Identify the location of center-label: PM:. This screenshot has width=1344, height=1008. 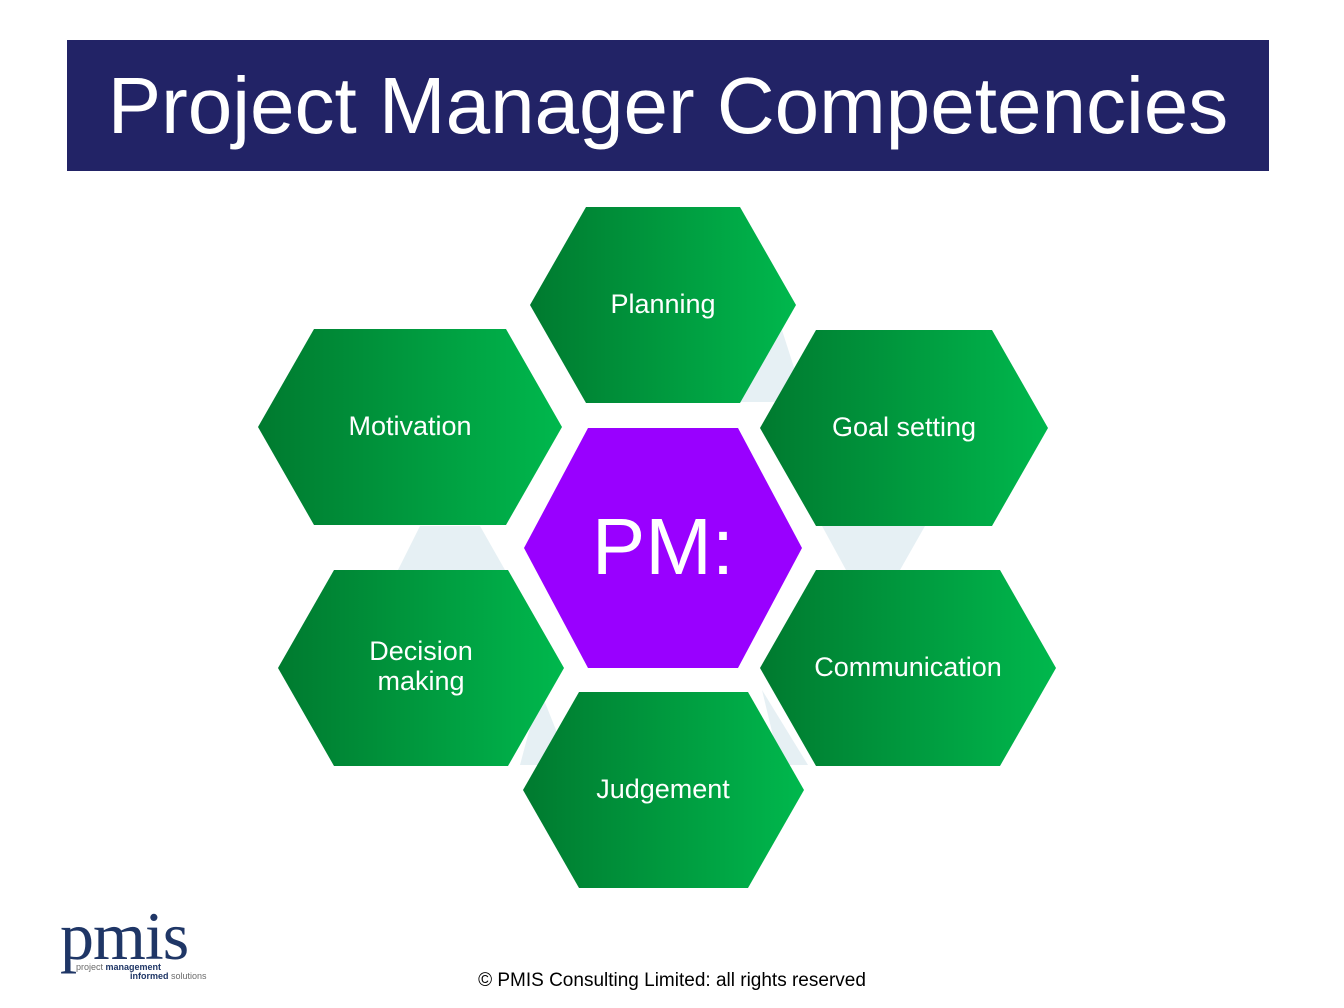
(663, 546).